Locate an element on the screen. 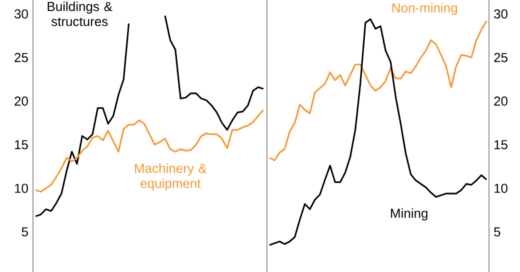  series-label: Mining is located at coordinates (409, 214).